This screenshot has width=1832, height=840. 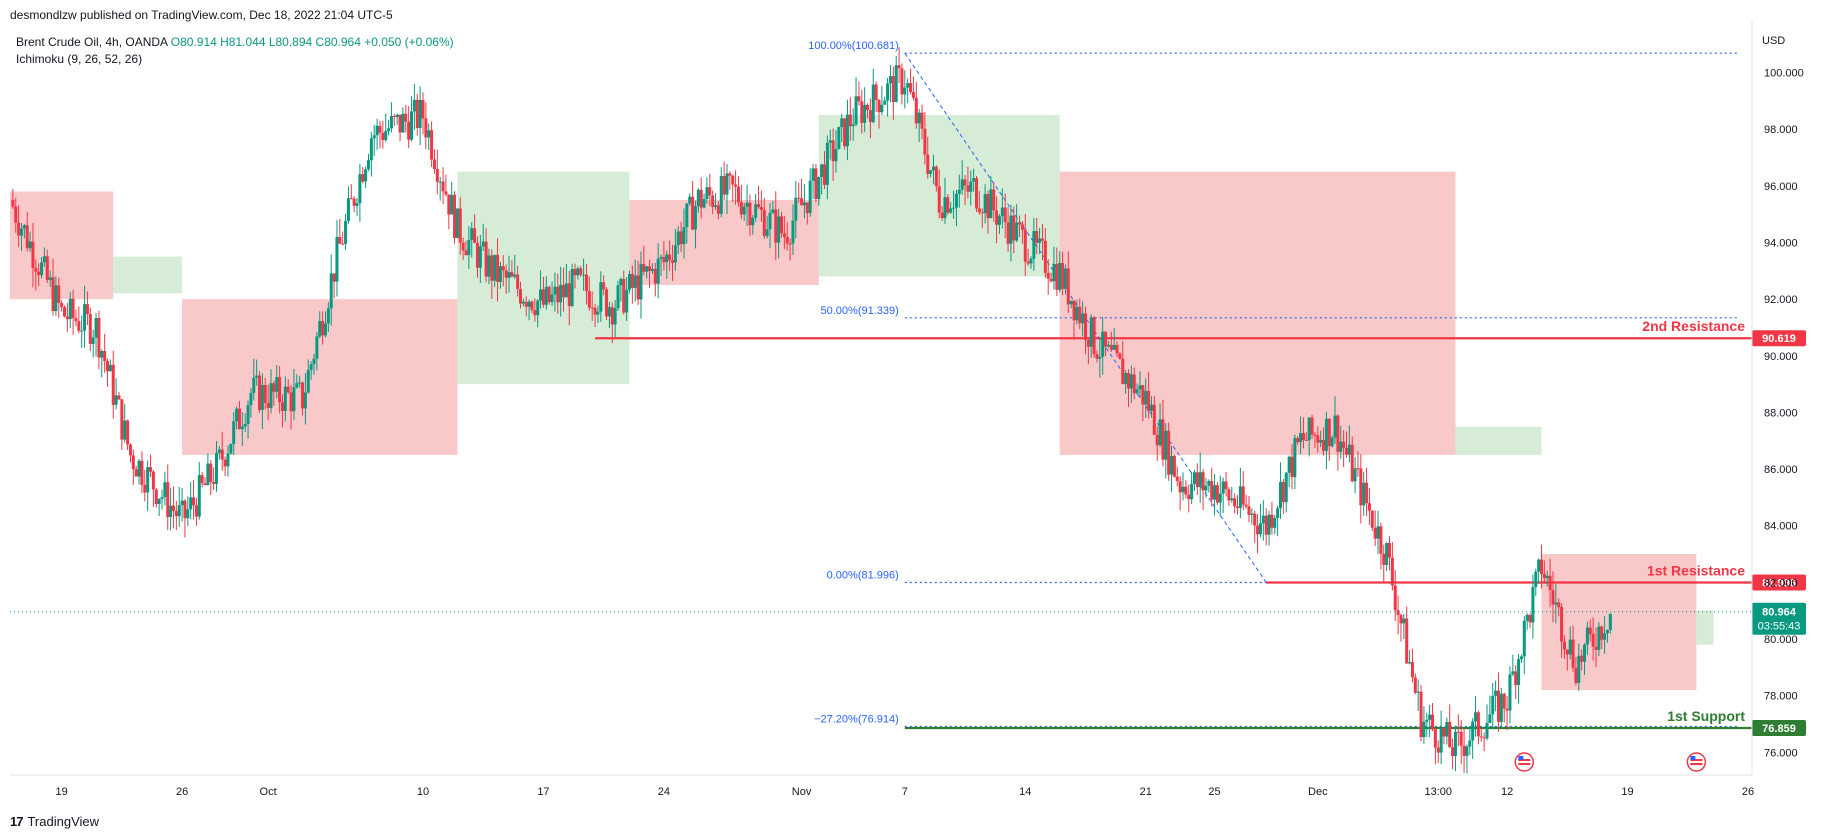 What do you see at coordinates (543, 792) in the screenshot?
I see `x-tick-label: 17` at bounding box center [543, 792].